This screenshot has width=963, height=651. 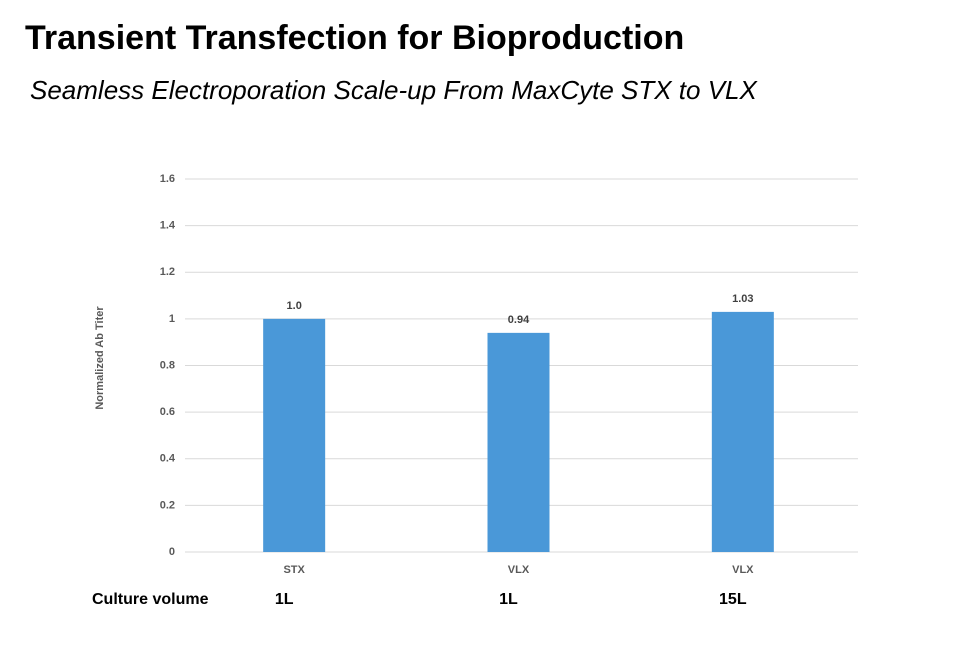 What do you see at coordinates (167, 412) in the screenshot?
I see `y-tick-label: 0.6` at bounding box center [167, 412].